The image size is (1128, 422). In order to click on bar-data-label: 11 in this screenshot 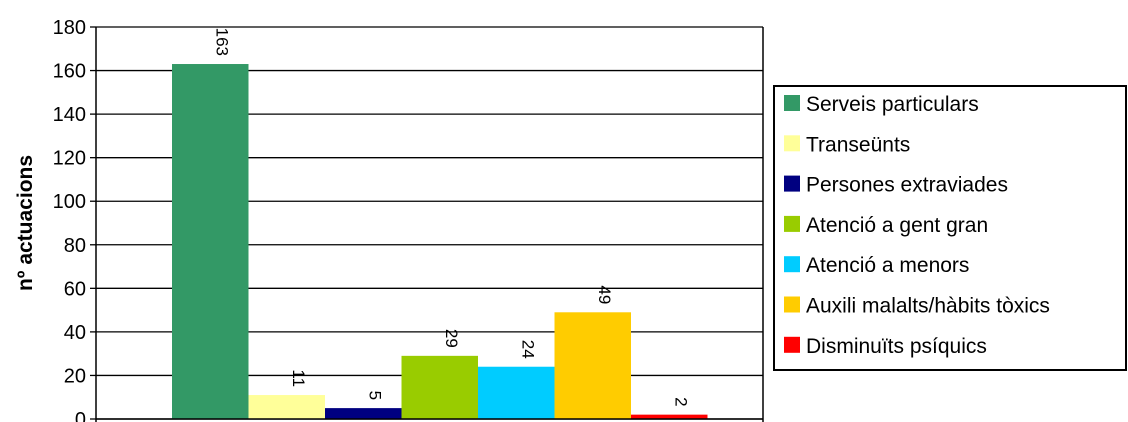, I will do `click(298, 378)`.